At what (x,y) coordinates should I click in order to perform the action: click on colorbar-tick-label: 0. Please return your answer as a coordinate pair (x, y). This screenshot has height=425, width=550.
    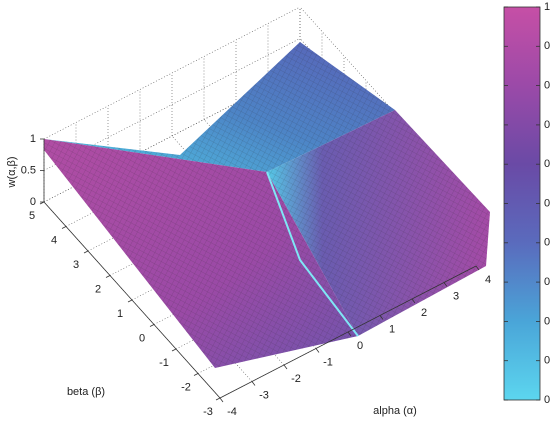
    Looking at the image, I should click on (547, 400).